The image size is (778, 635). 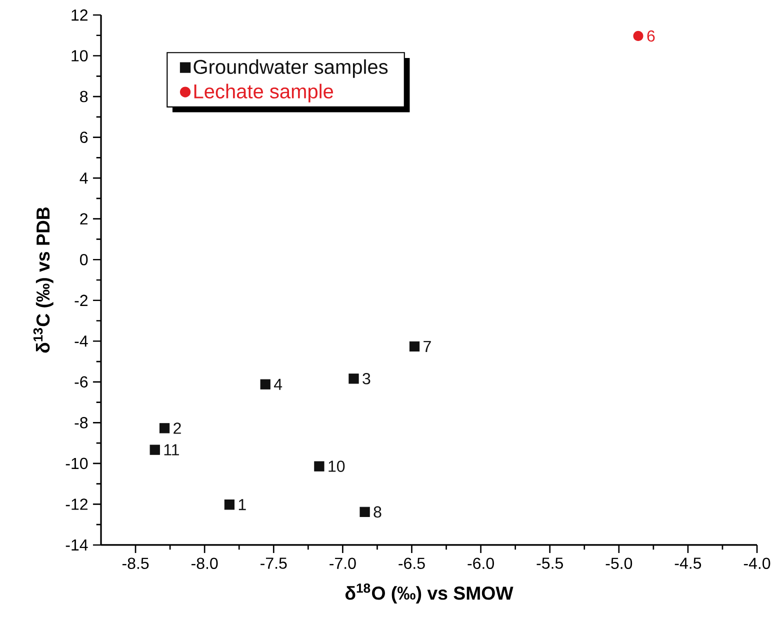 What do you see at coordinates (84, 137) in the screenshot?
I see `y-tick-label: 6` at bounding box center [84, 137].